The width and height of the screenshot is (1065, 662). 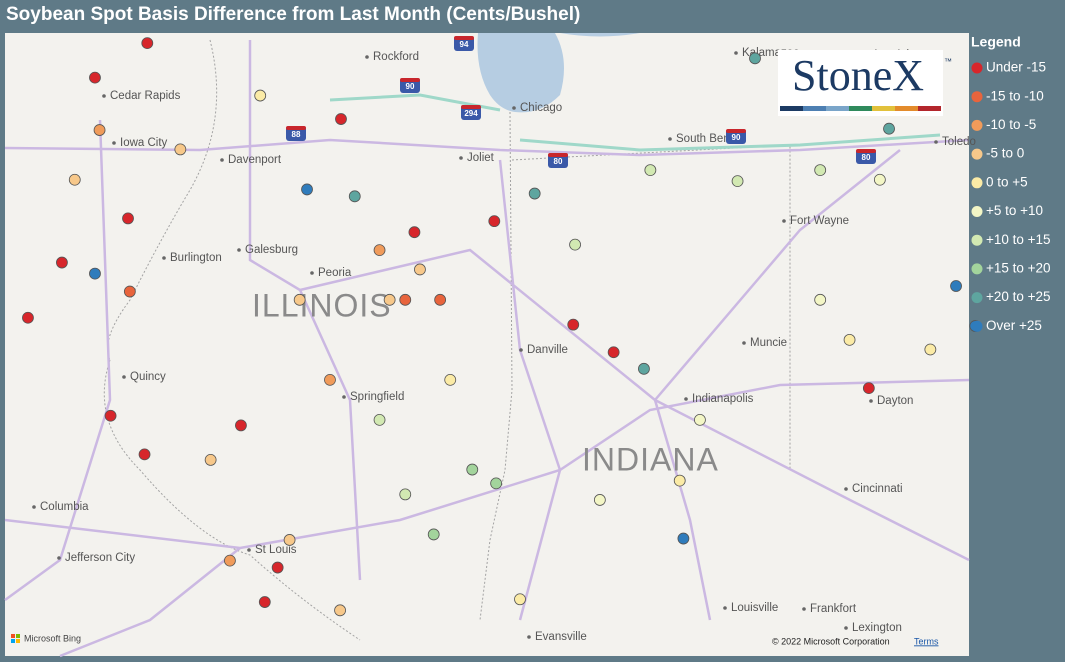 What do you see at coordinates (1018, 239) in the screenshot?
I see `legend-label: +10 to +15` at bounding box center [1018, 239].